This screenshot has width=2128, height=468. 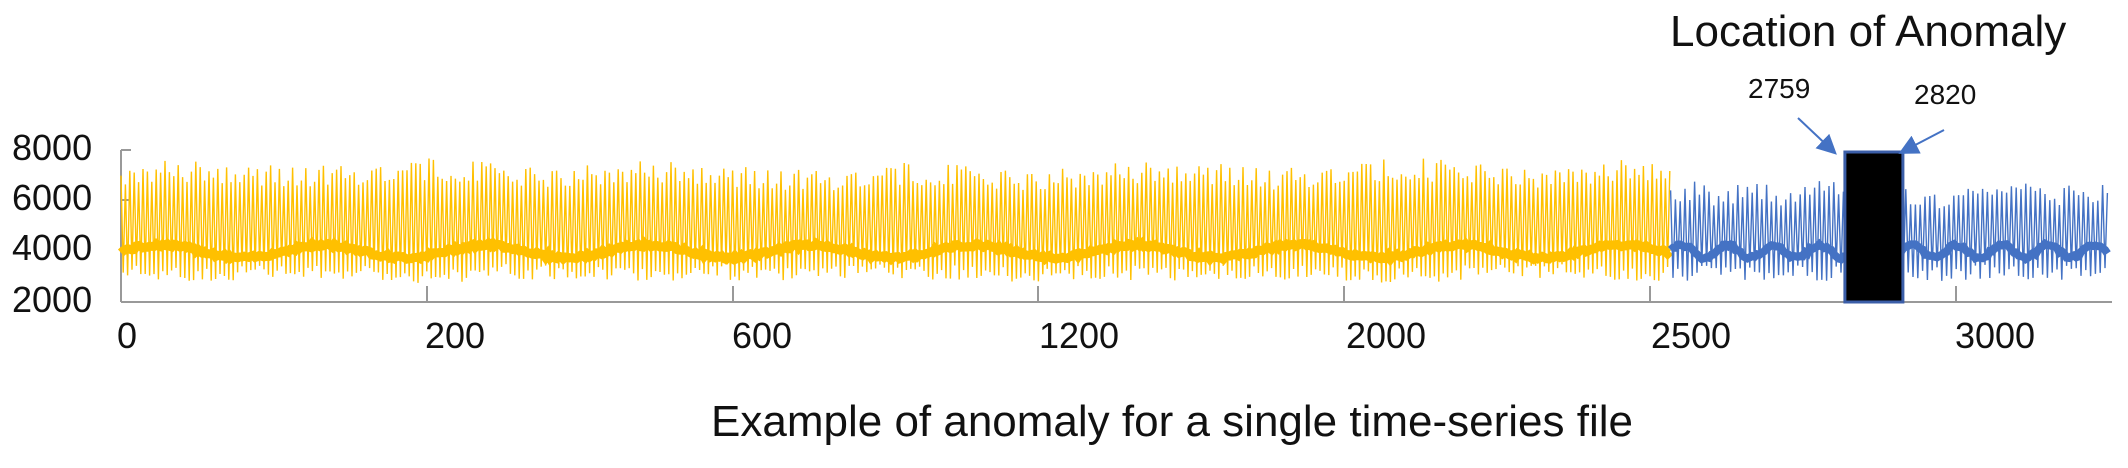 What do you see at coordinates (1874, 227) in the screenshot?
I see `anomaly-region` at bounding box center [1874, 227].